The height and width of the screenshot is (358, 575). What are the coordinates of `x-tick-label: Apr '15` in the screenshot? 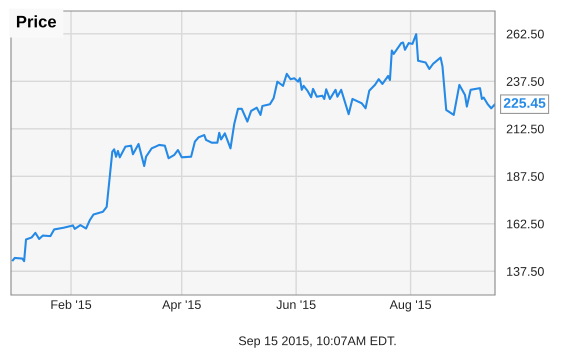 It's located at (181, 306).